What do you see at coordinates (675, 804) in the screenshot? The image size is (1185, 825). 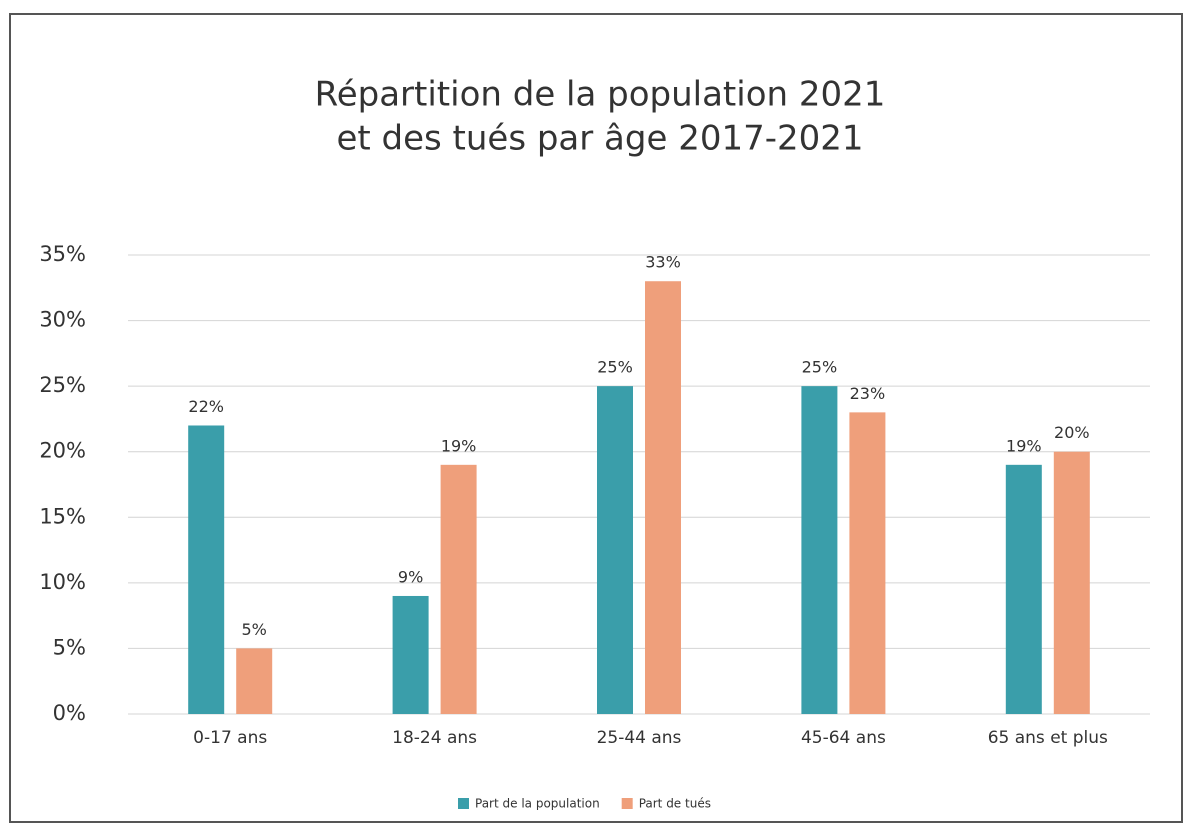 I see `legend-label: Part de tués` at bounding box center [675, 804].